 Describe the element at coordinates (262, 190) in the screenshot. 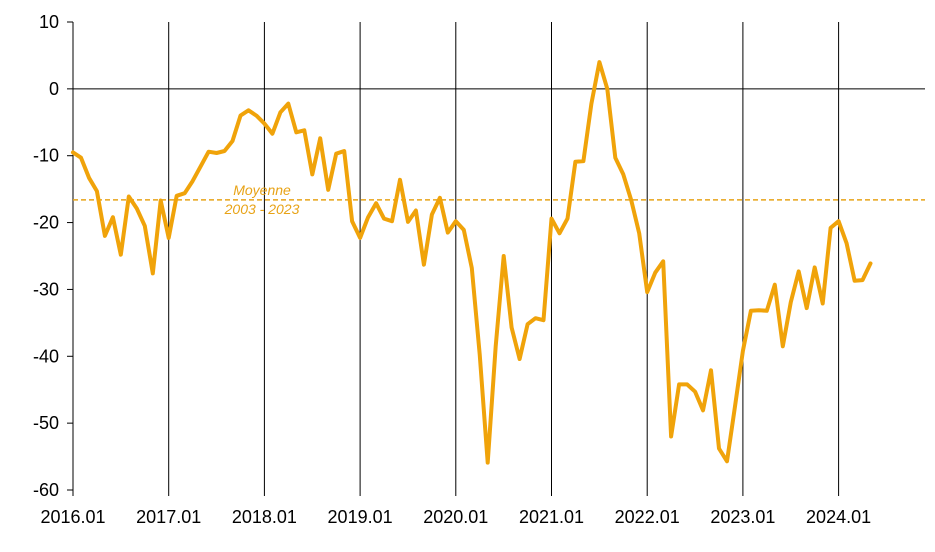

I see `average-label-line1: Moyenne` at that location.